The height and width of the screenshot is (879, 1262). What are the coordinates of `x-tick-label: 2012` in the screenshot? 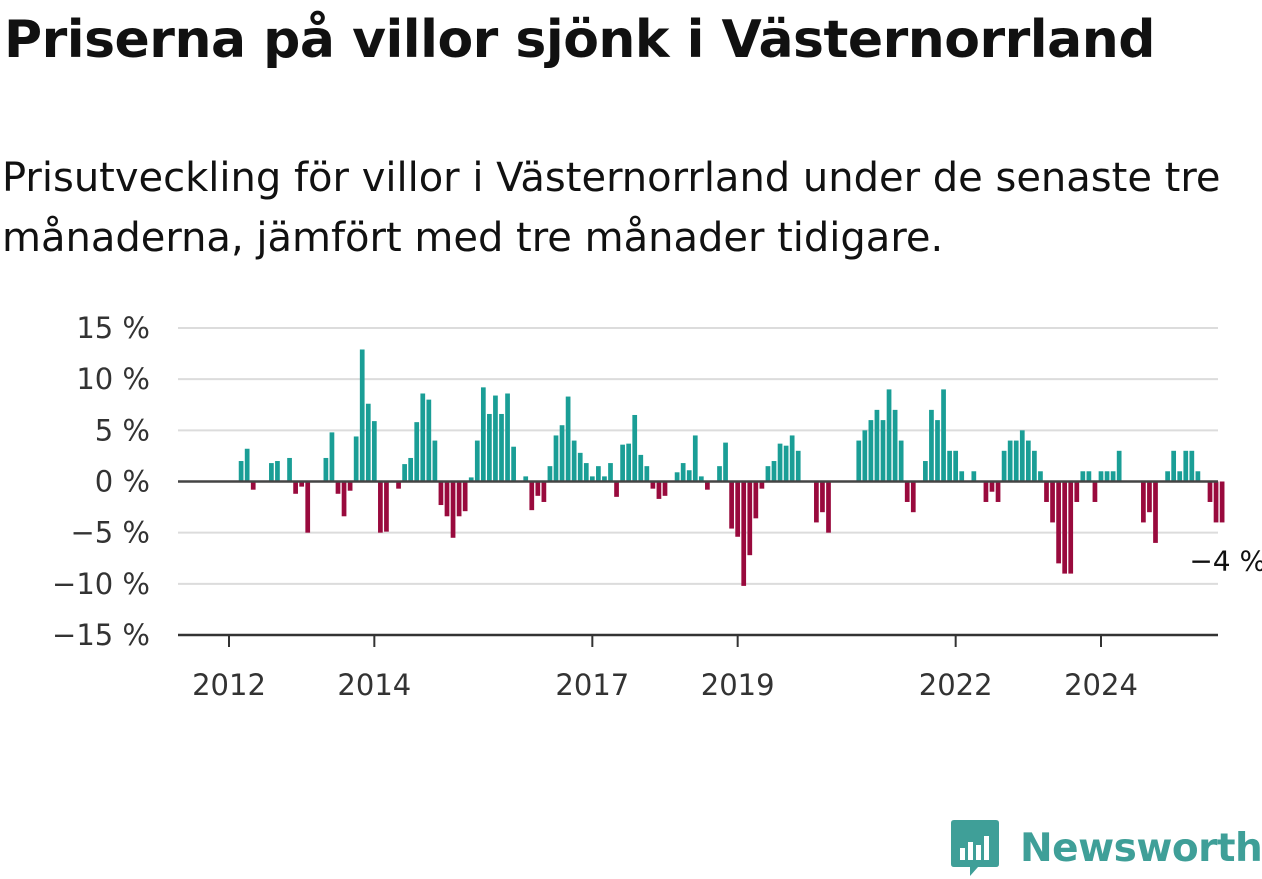 It's located at (229, 685).